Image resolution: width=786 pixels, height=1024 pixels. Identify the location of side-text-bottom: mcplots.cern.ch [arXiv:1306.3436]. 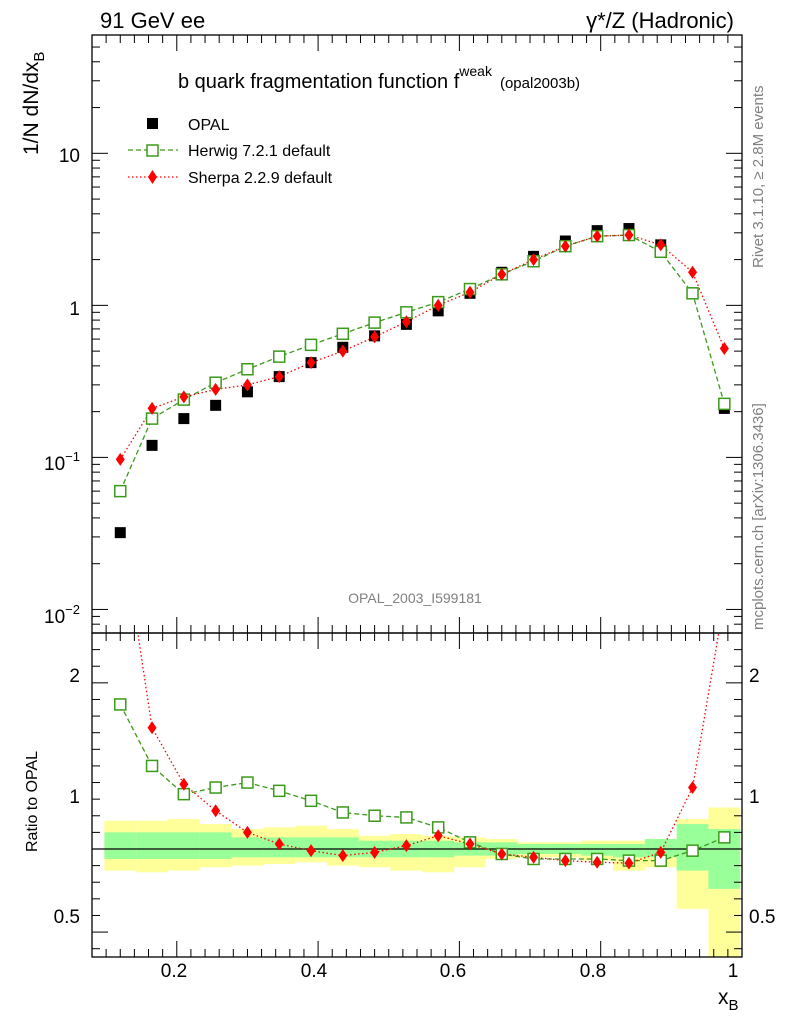
(758, 516).